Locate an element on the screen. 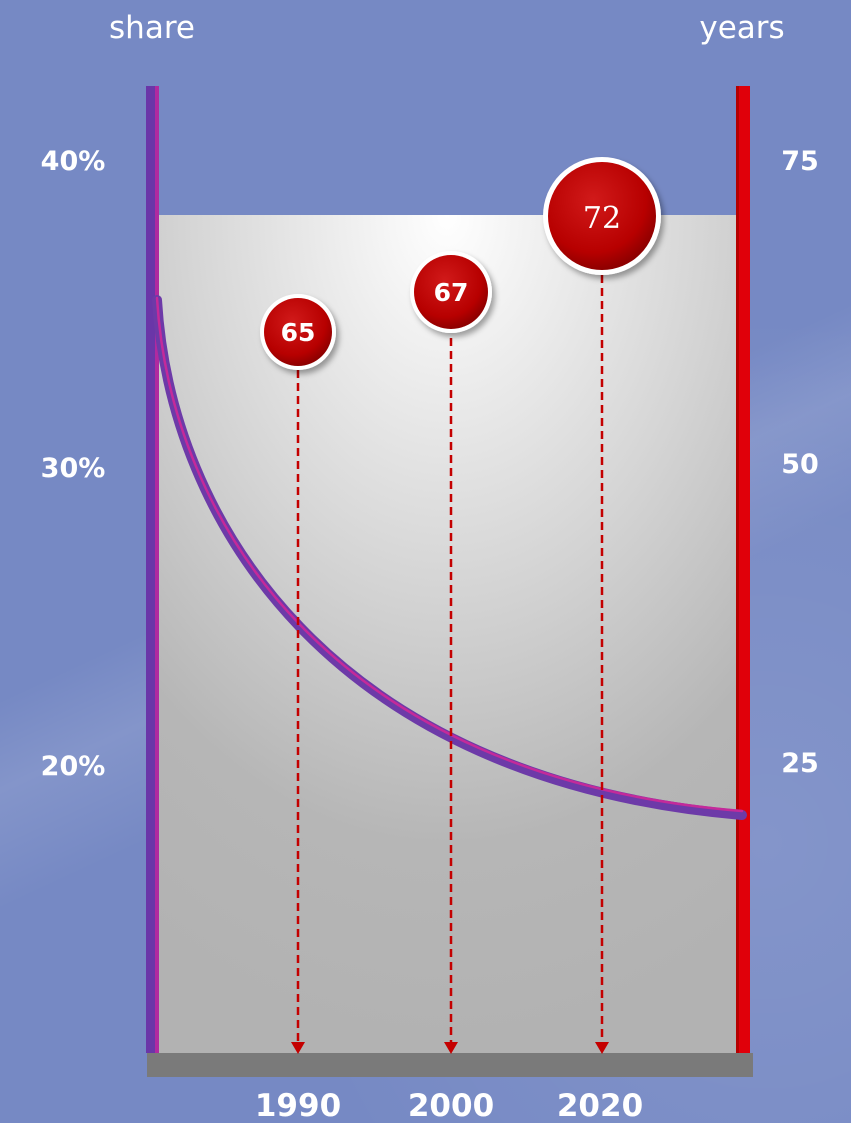 Image resolution: width=851 pixels, height=1123 pixels. arrowhead-2000 is located at coordinates (451, 1048).